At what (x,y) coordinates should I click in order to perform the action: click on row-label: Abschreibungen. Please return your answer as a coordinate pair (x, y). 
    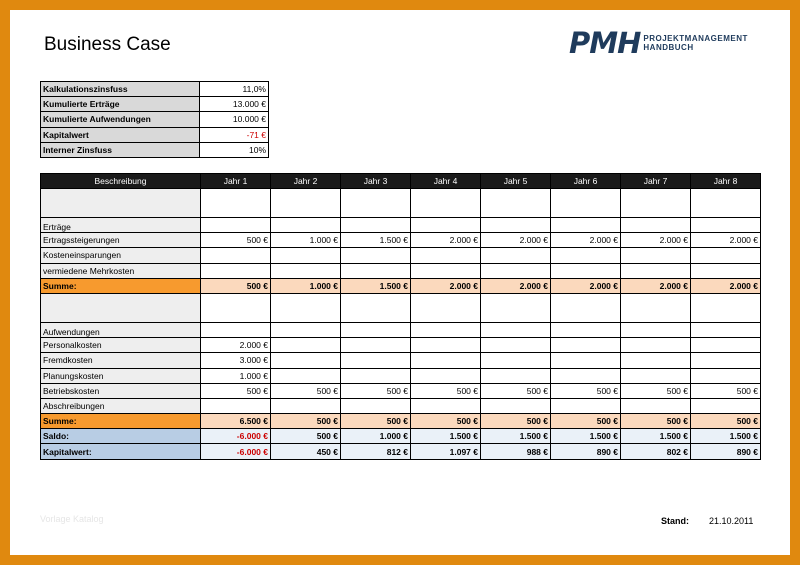
    Looking at the image, I should click on (120, 406).